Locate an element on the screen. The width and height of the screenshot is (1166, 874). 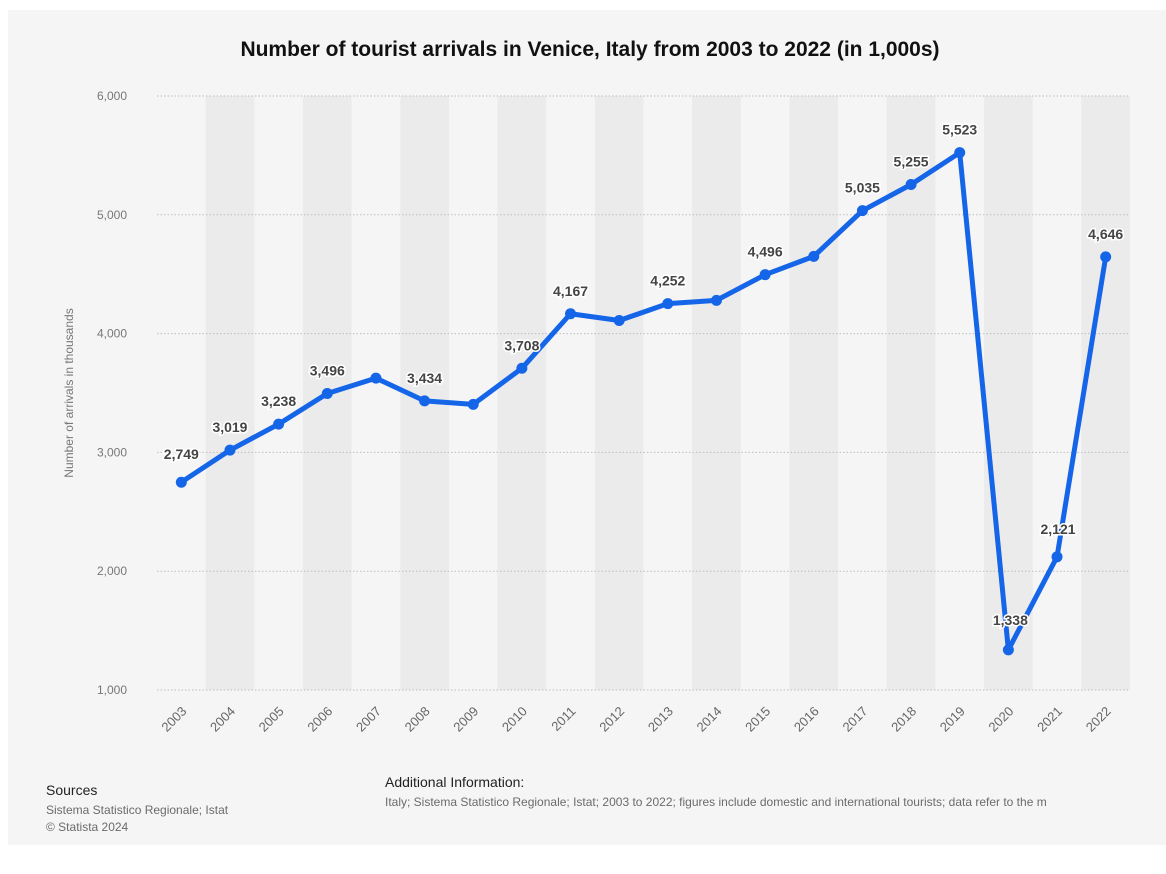
x-tick-label: 2012 is located at coordinates (611, 719).